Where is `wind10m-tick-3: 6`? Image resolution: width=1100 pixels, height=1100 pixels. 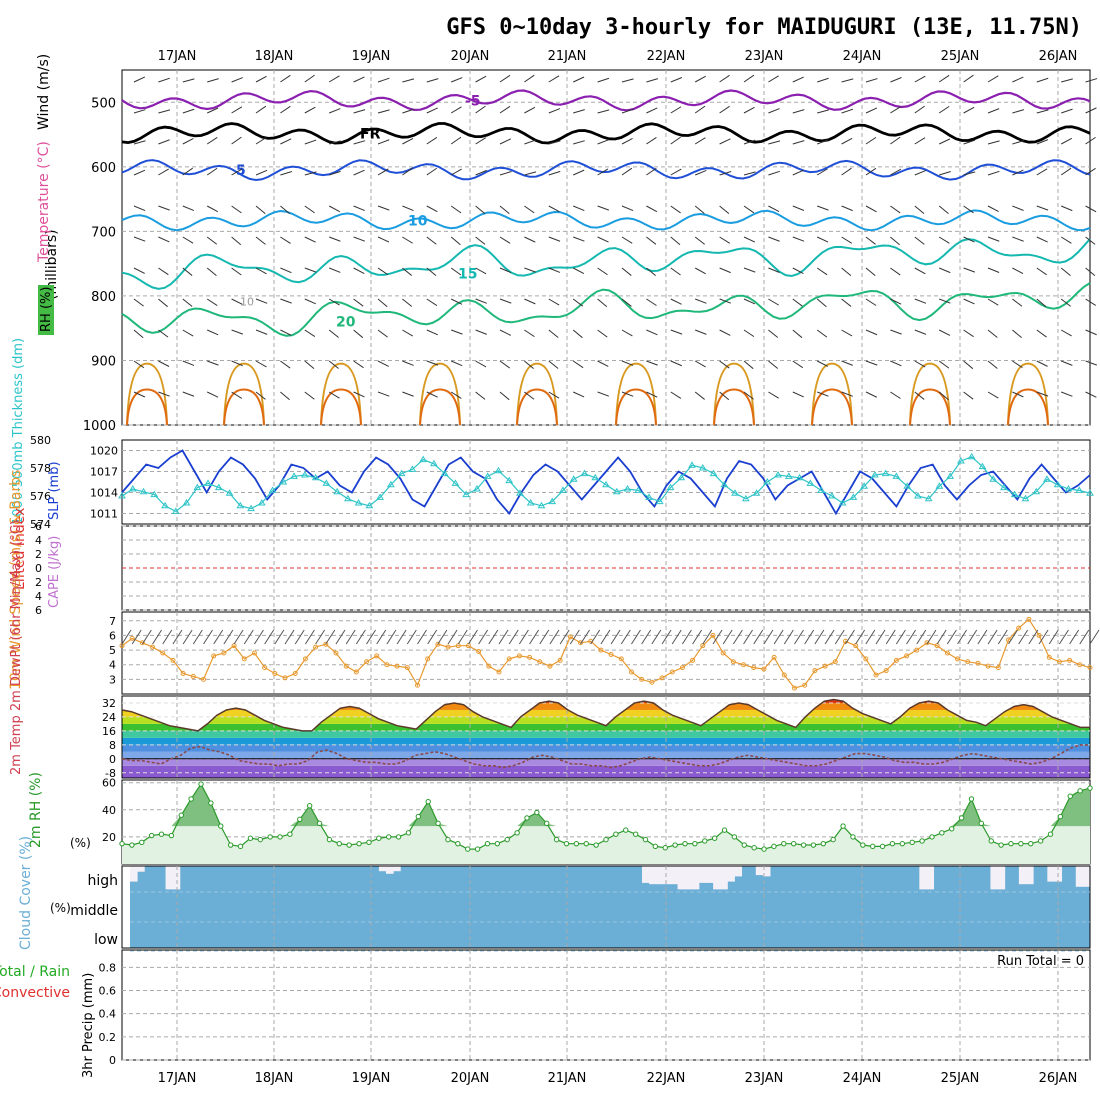 wind10m-tick-3: 6 is located at coordinates (112, 635).